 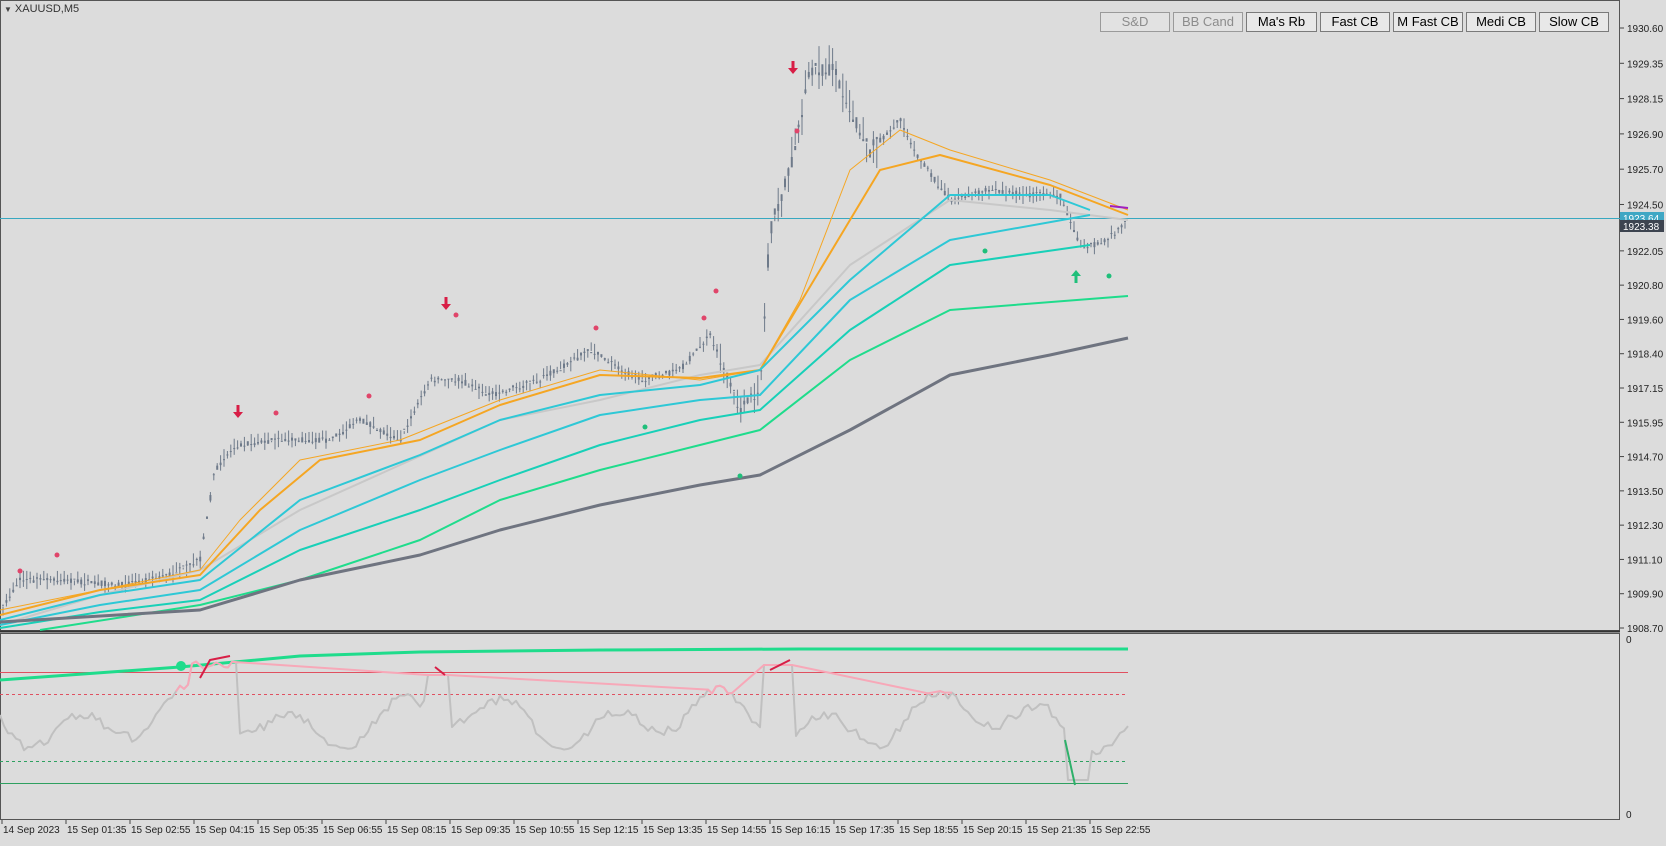 What do you see at coordinates (289, 830) in the screenshot?
I see `time-tick-label: 15 Sep 05:35` at bounding box center [289, 830].